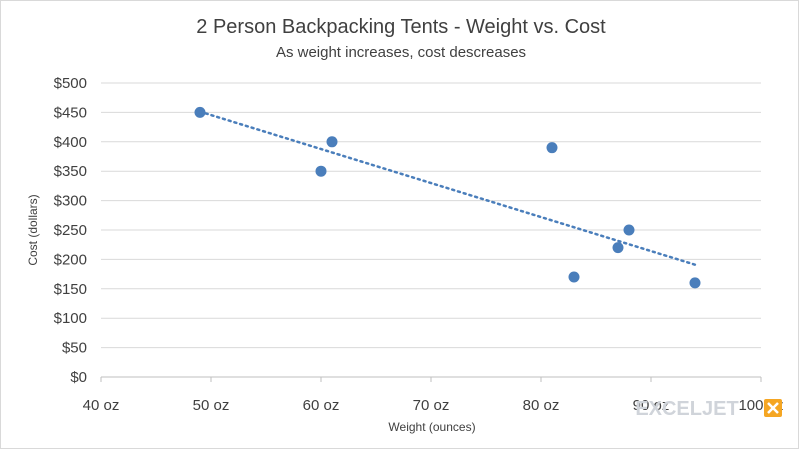  I want to click on watermark-text: EXCELJET, so click(686, 409).